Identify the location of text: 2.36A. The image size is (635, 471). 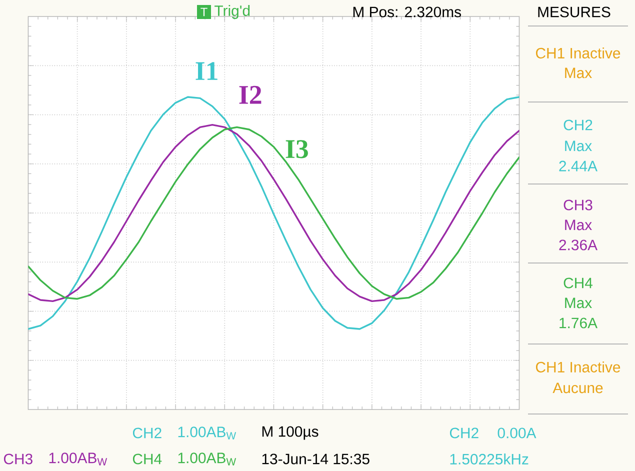
(578, 245).